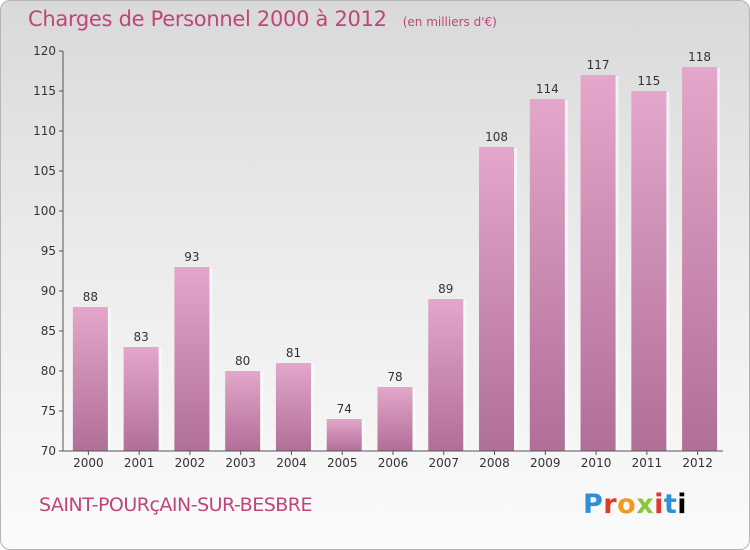 The height and width of the screenshot is (550, 750). Describe the element at coordinates (44, 91) in the screenshot. I see `y-tick-label: 115` at that location.